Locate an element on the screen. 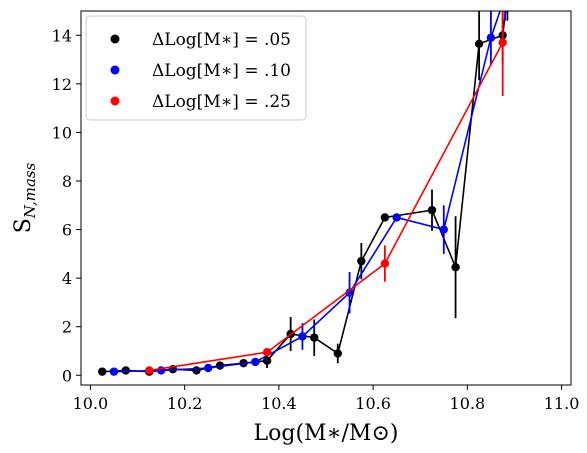  y-tick-label: 2 is located at coordinates (67, 327).